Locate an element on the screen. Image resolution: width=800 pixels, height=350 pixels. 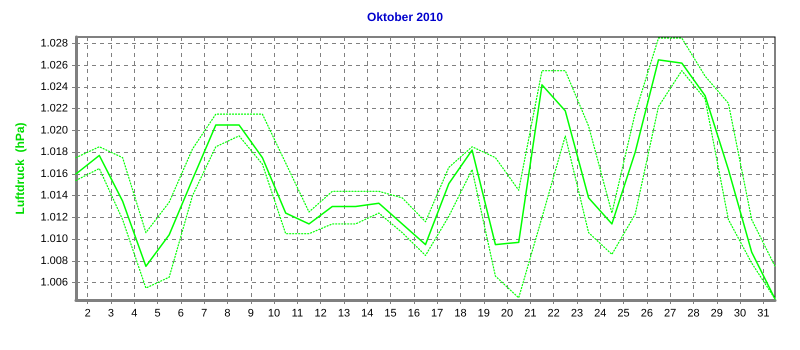
x-tick-label: 12 is located at coordinates (320, 314).